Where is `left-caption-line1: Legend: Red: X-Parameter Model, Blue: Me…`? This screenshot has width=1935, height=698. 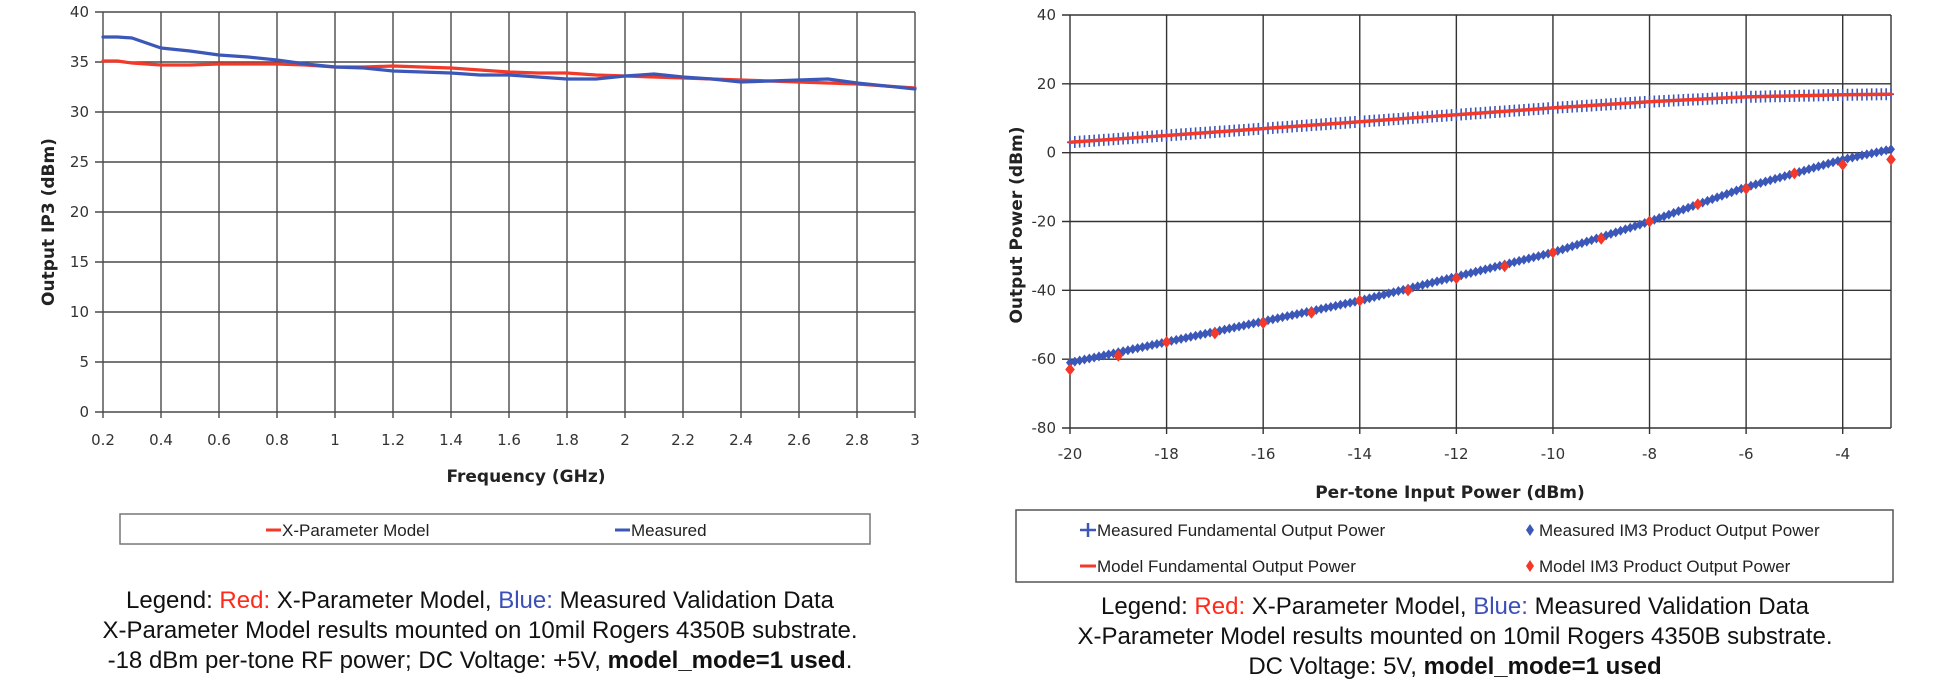 left-caption-line1: Legend: Red: X-Parameter Model, Blue: Me… is located at coordinates (480, 601).